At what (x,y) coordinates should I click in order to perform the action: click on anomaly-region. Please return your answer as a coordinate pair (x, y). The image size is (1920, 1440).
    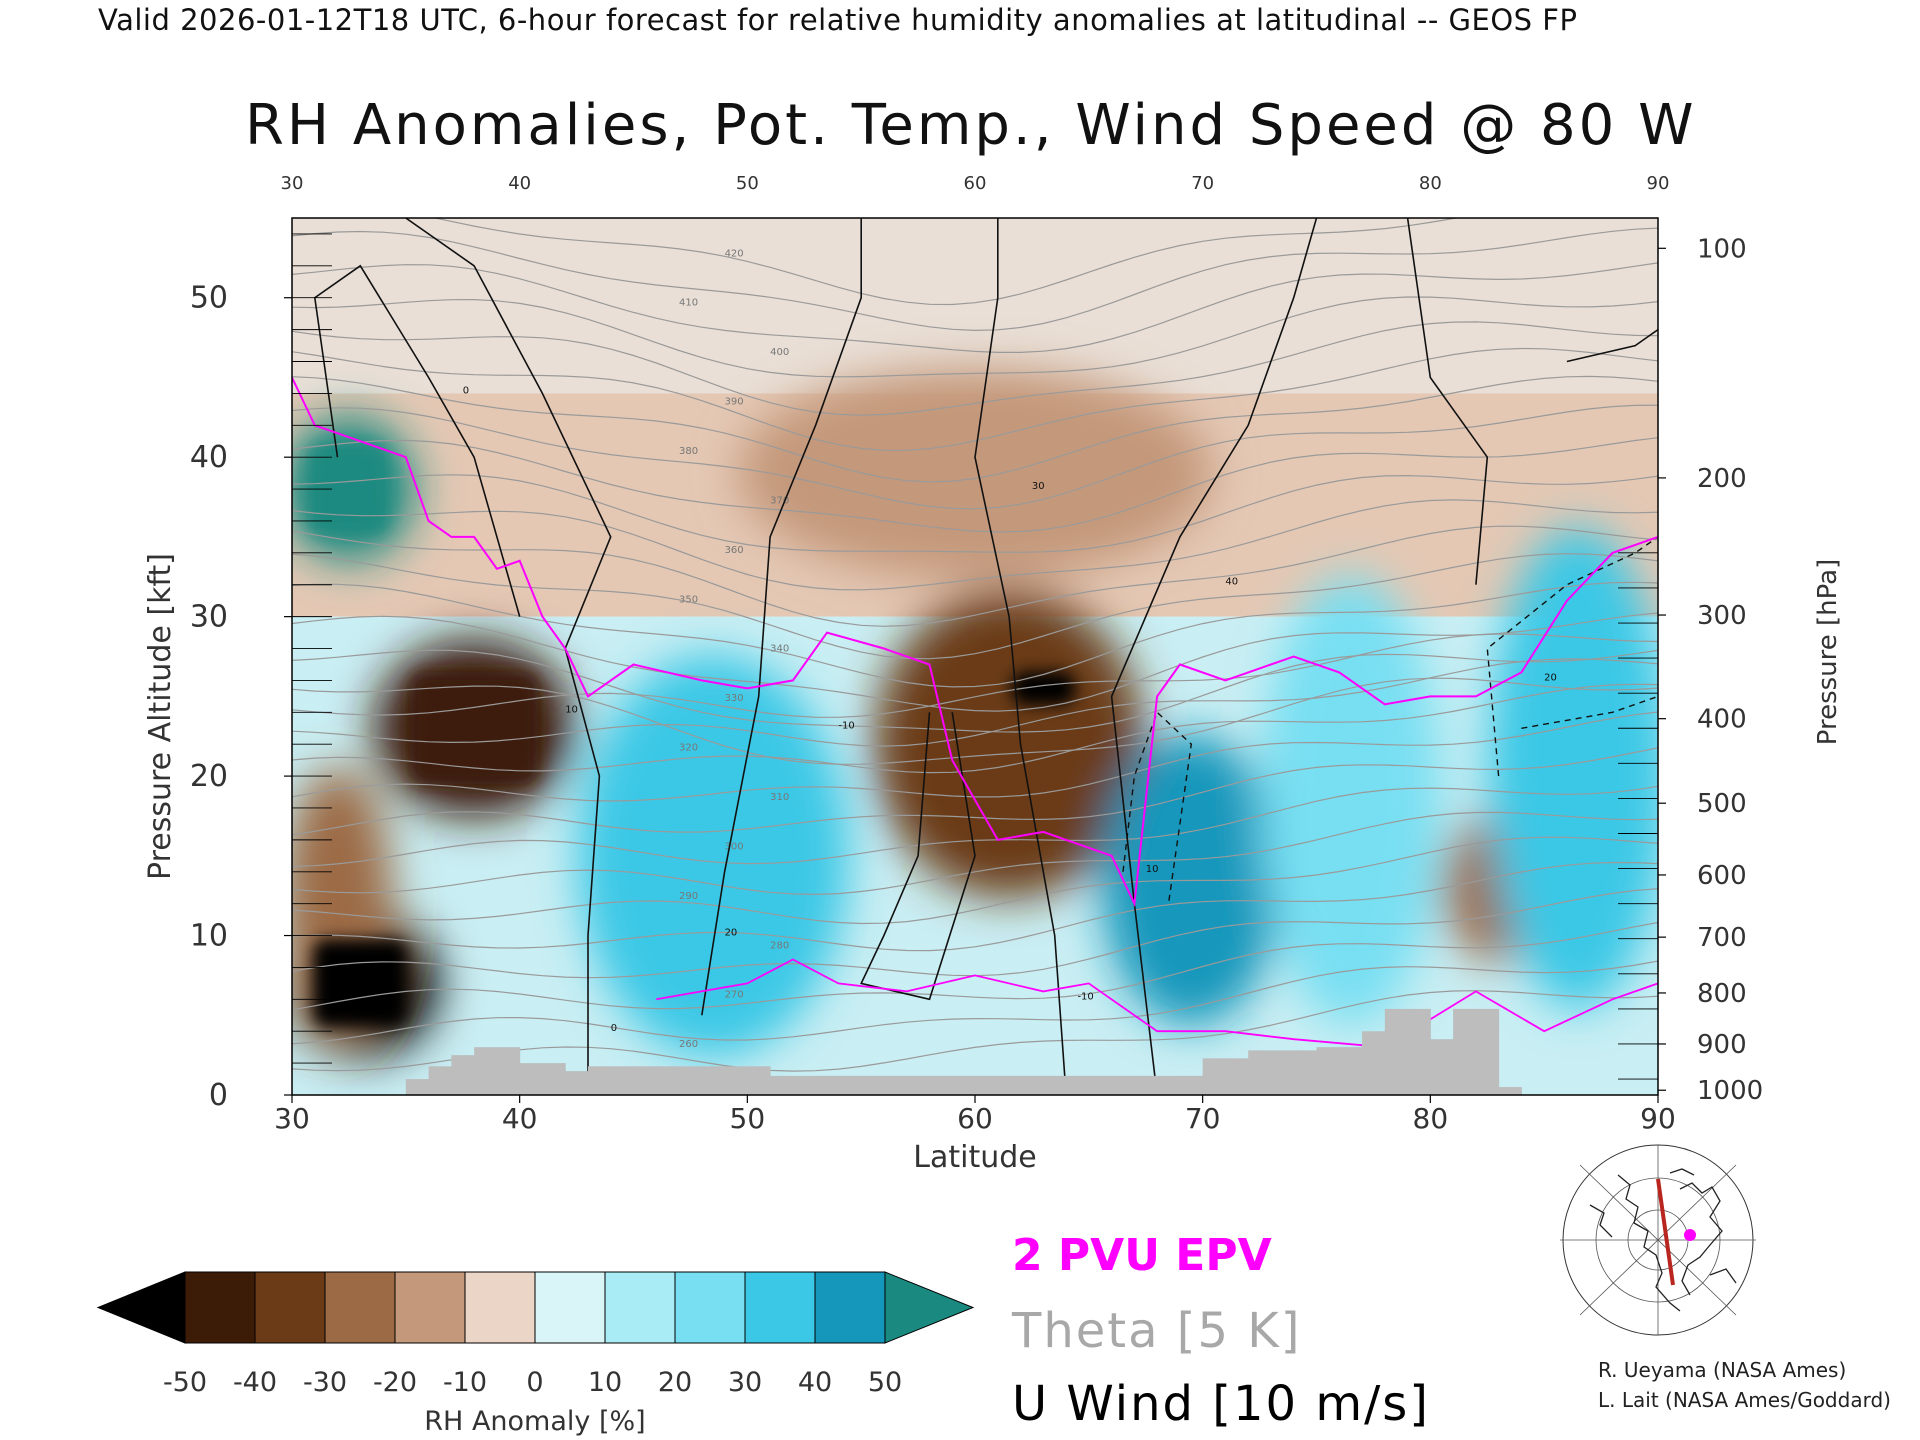
    Looking at the image, I should click on (1350, 800).